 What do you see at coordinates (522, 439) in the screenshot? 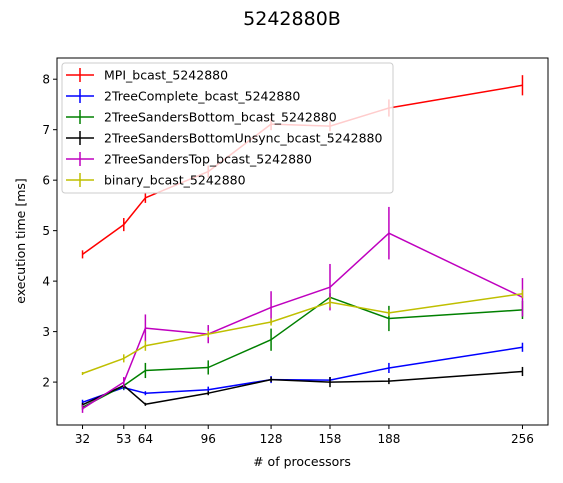
I see `x-tick-label: 256` at bounding box center [522, 439].